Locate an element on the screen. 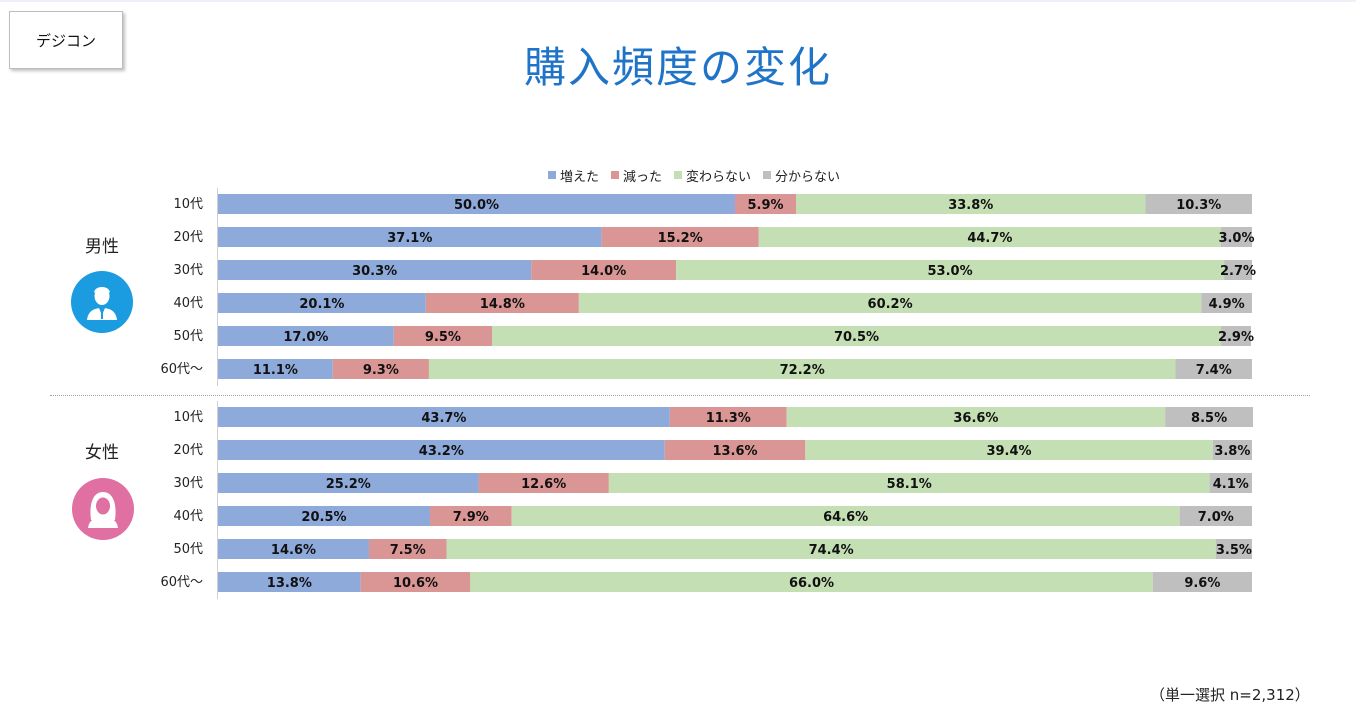 The height and width of the screenshot is (711, 1356). data-label-0-1-1: 15.2% is located at coordinates (680, 238).